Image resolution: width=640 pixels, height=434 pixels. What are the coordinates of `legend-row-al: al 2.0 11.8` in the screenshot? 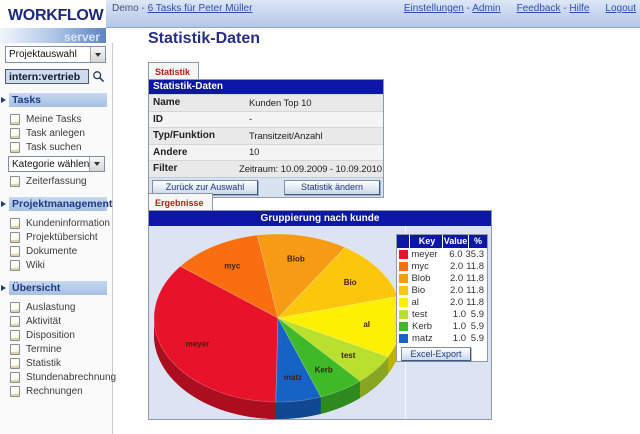 It's located at (442, 302).